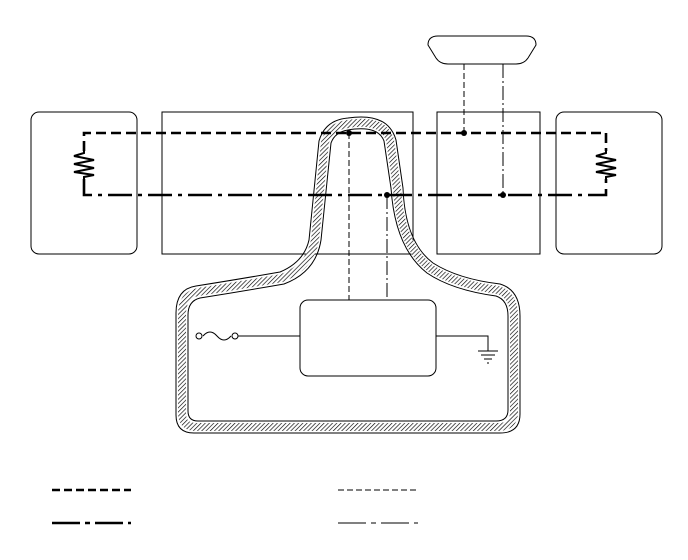  Describe the element at coordinates (235, 506) in the screenshot. I see `legend` at that location.